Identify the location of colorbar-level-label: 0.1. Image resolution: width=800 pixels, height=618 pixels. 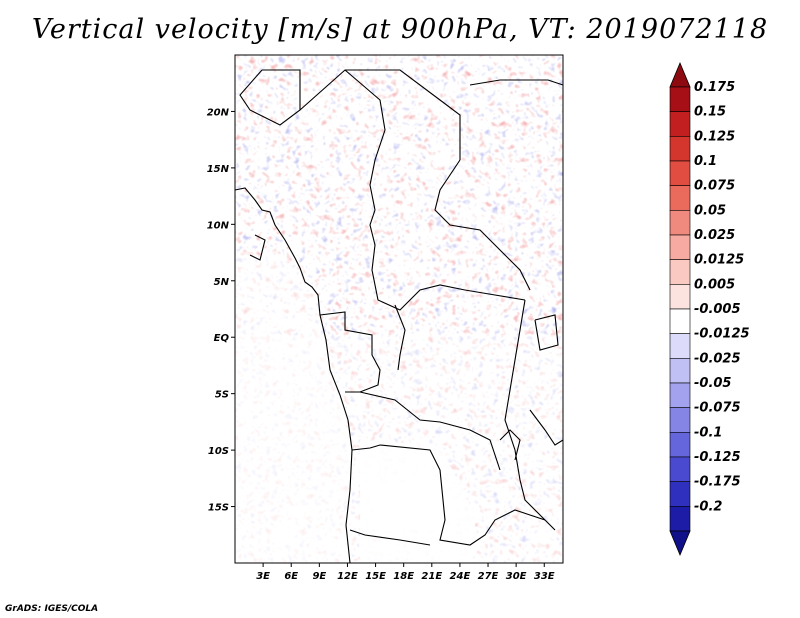
(705, 161).